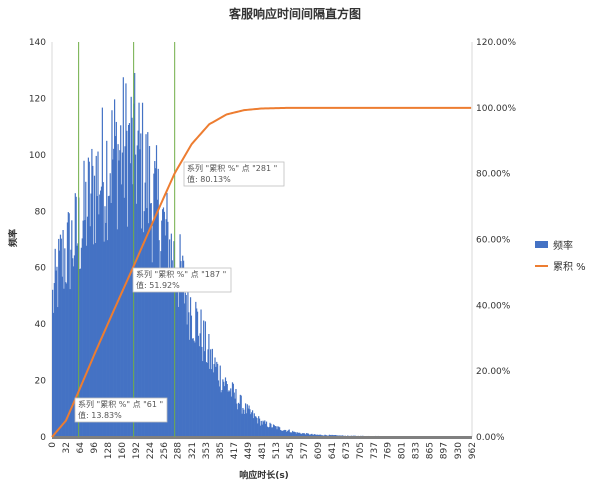 The width and height of the screenshot is (590, 484). Describe the element at coordinates (262, 437) in the screenshot. I see `x-axis-bar` at that location.